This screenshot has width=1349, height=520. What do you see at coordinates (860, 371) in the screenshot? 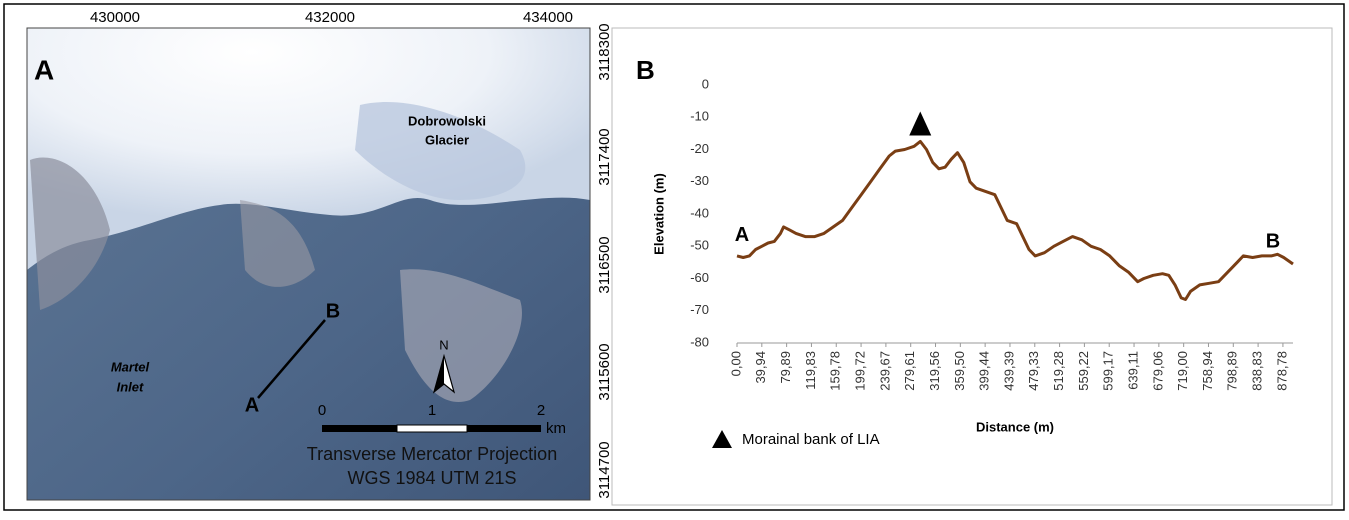
I see `x-tick-label: 199,72` at bounding box center [860, 371].